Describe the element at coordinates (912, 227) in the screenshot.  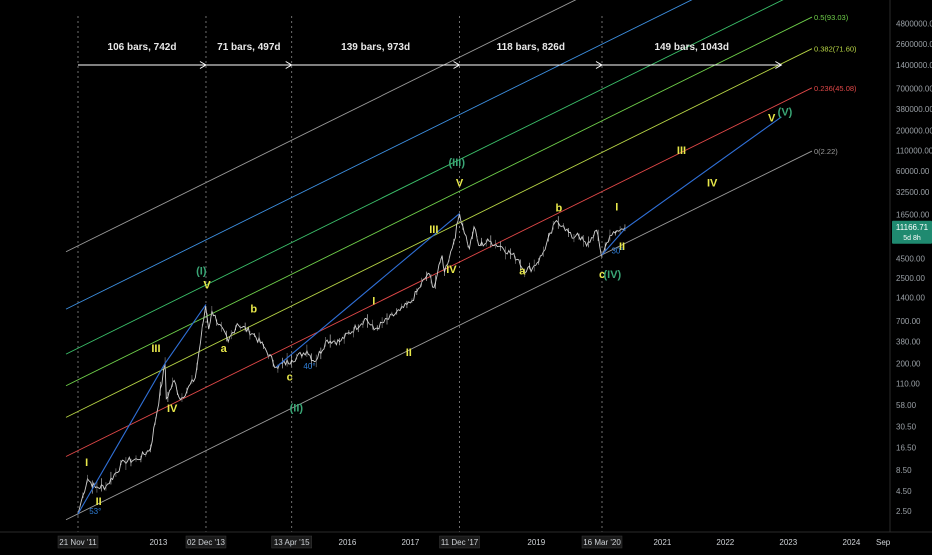
I see `price-badge-value: 11166.71` at that location.